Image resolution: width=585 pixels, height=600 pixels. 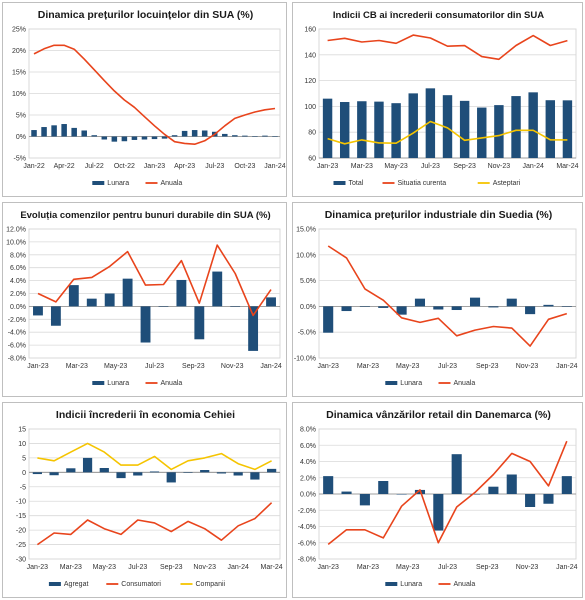 I want to click on y-tick-label: -4.0%, so click(x=17, y=333).